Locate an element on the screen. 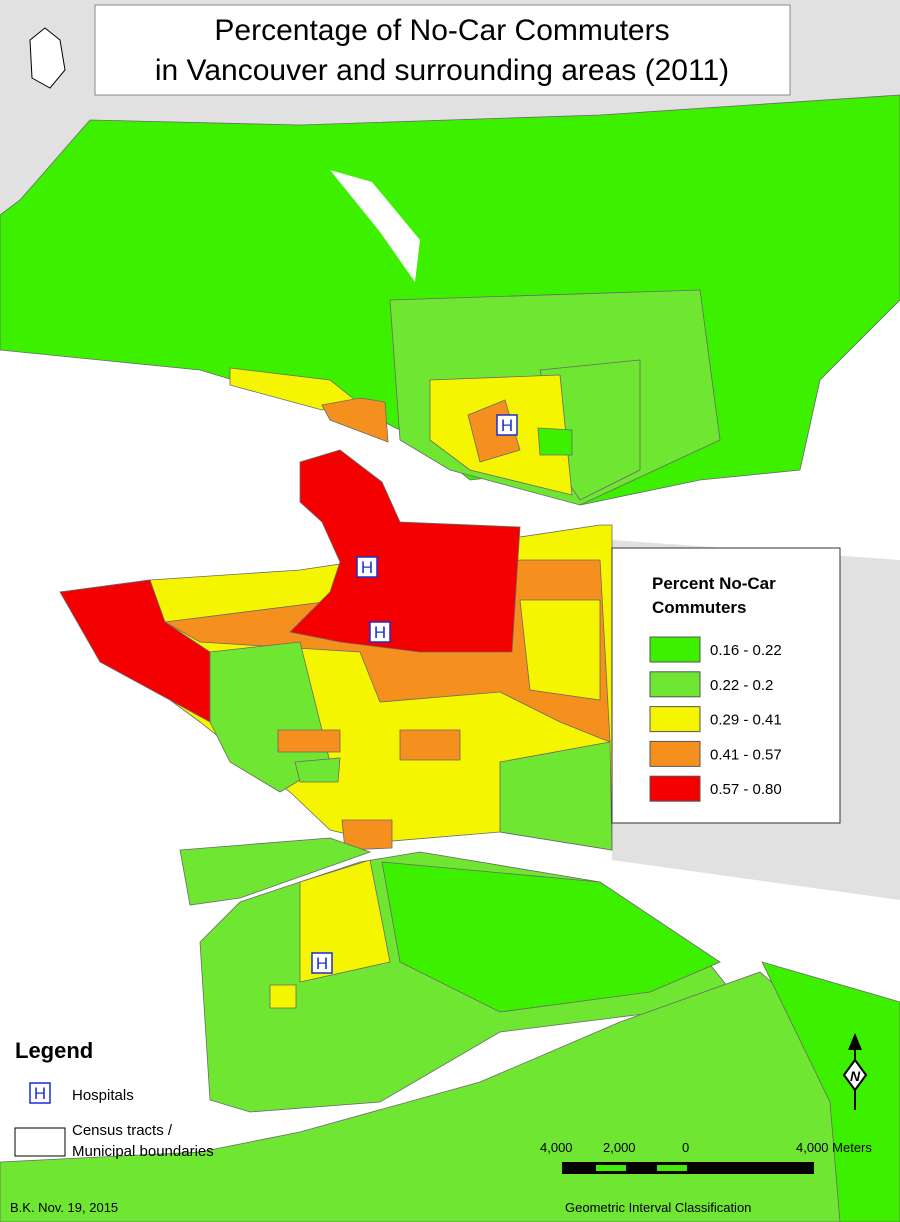 This screenshot has height=1222, width=900. class-legend-title: Commuters is located at coordinates (699, 607).